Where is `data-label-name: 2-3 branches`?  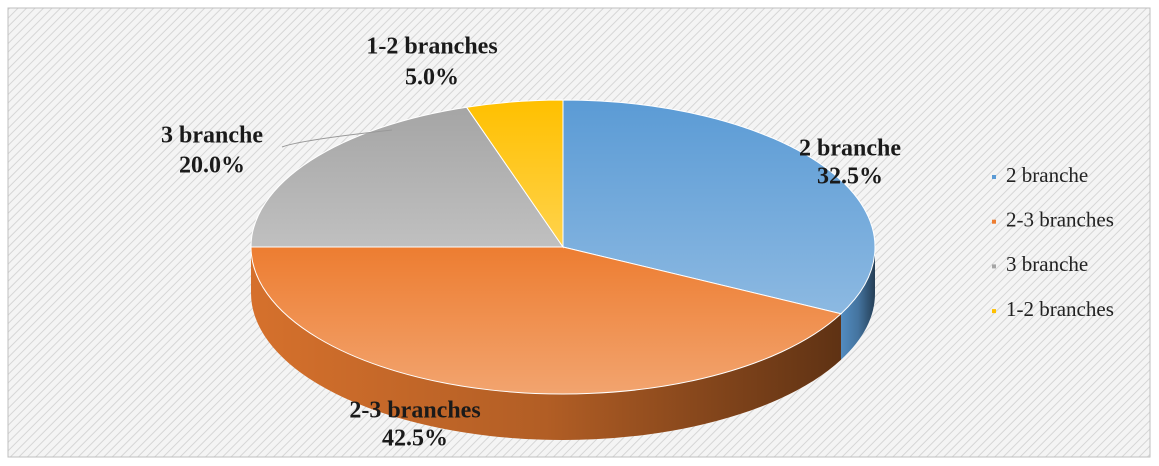 data-label-name: 2-3 branches is located at coordinates (414, 411).